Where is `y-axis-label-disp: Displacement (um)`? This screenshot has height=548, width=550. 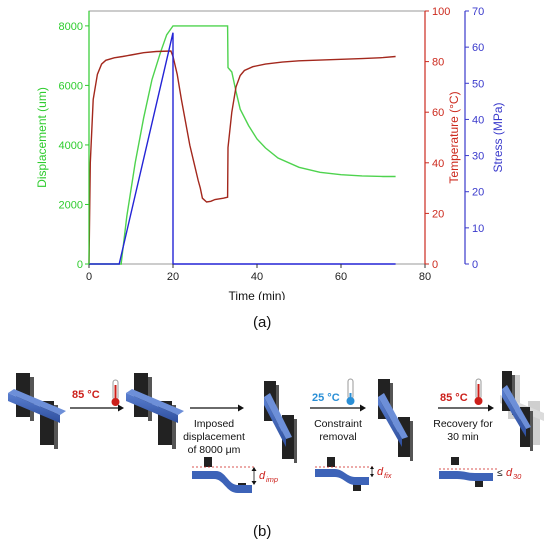
y-axis-label-disp: Displacement (um) is located at coordinates (42, 137).